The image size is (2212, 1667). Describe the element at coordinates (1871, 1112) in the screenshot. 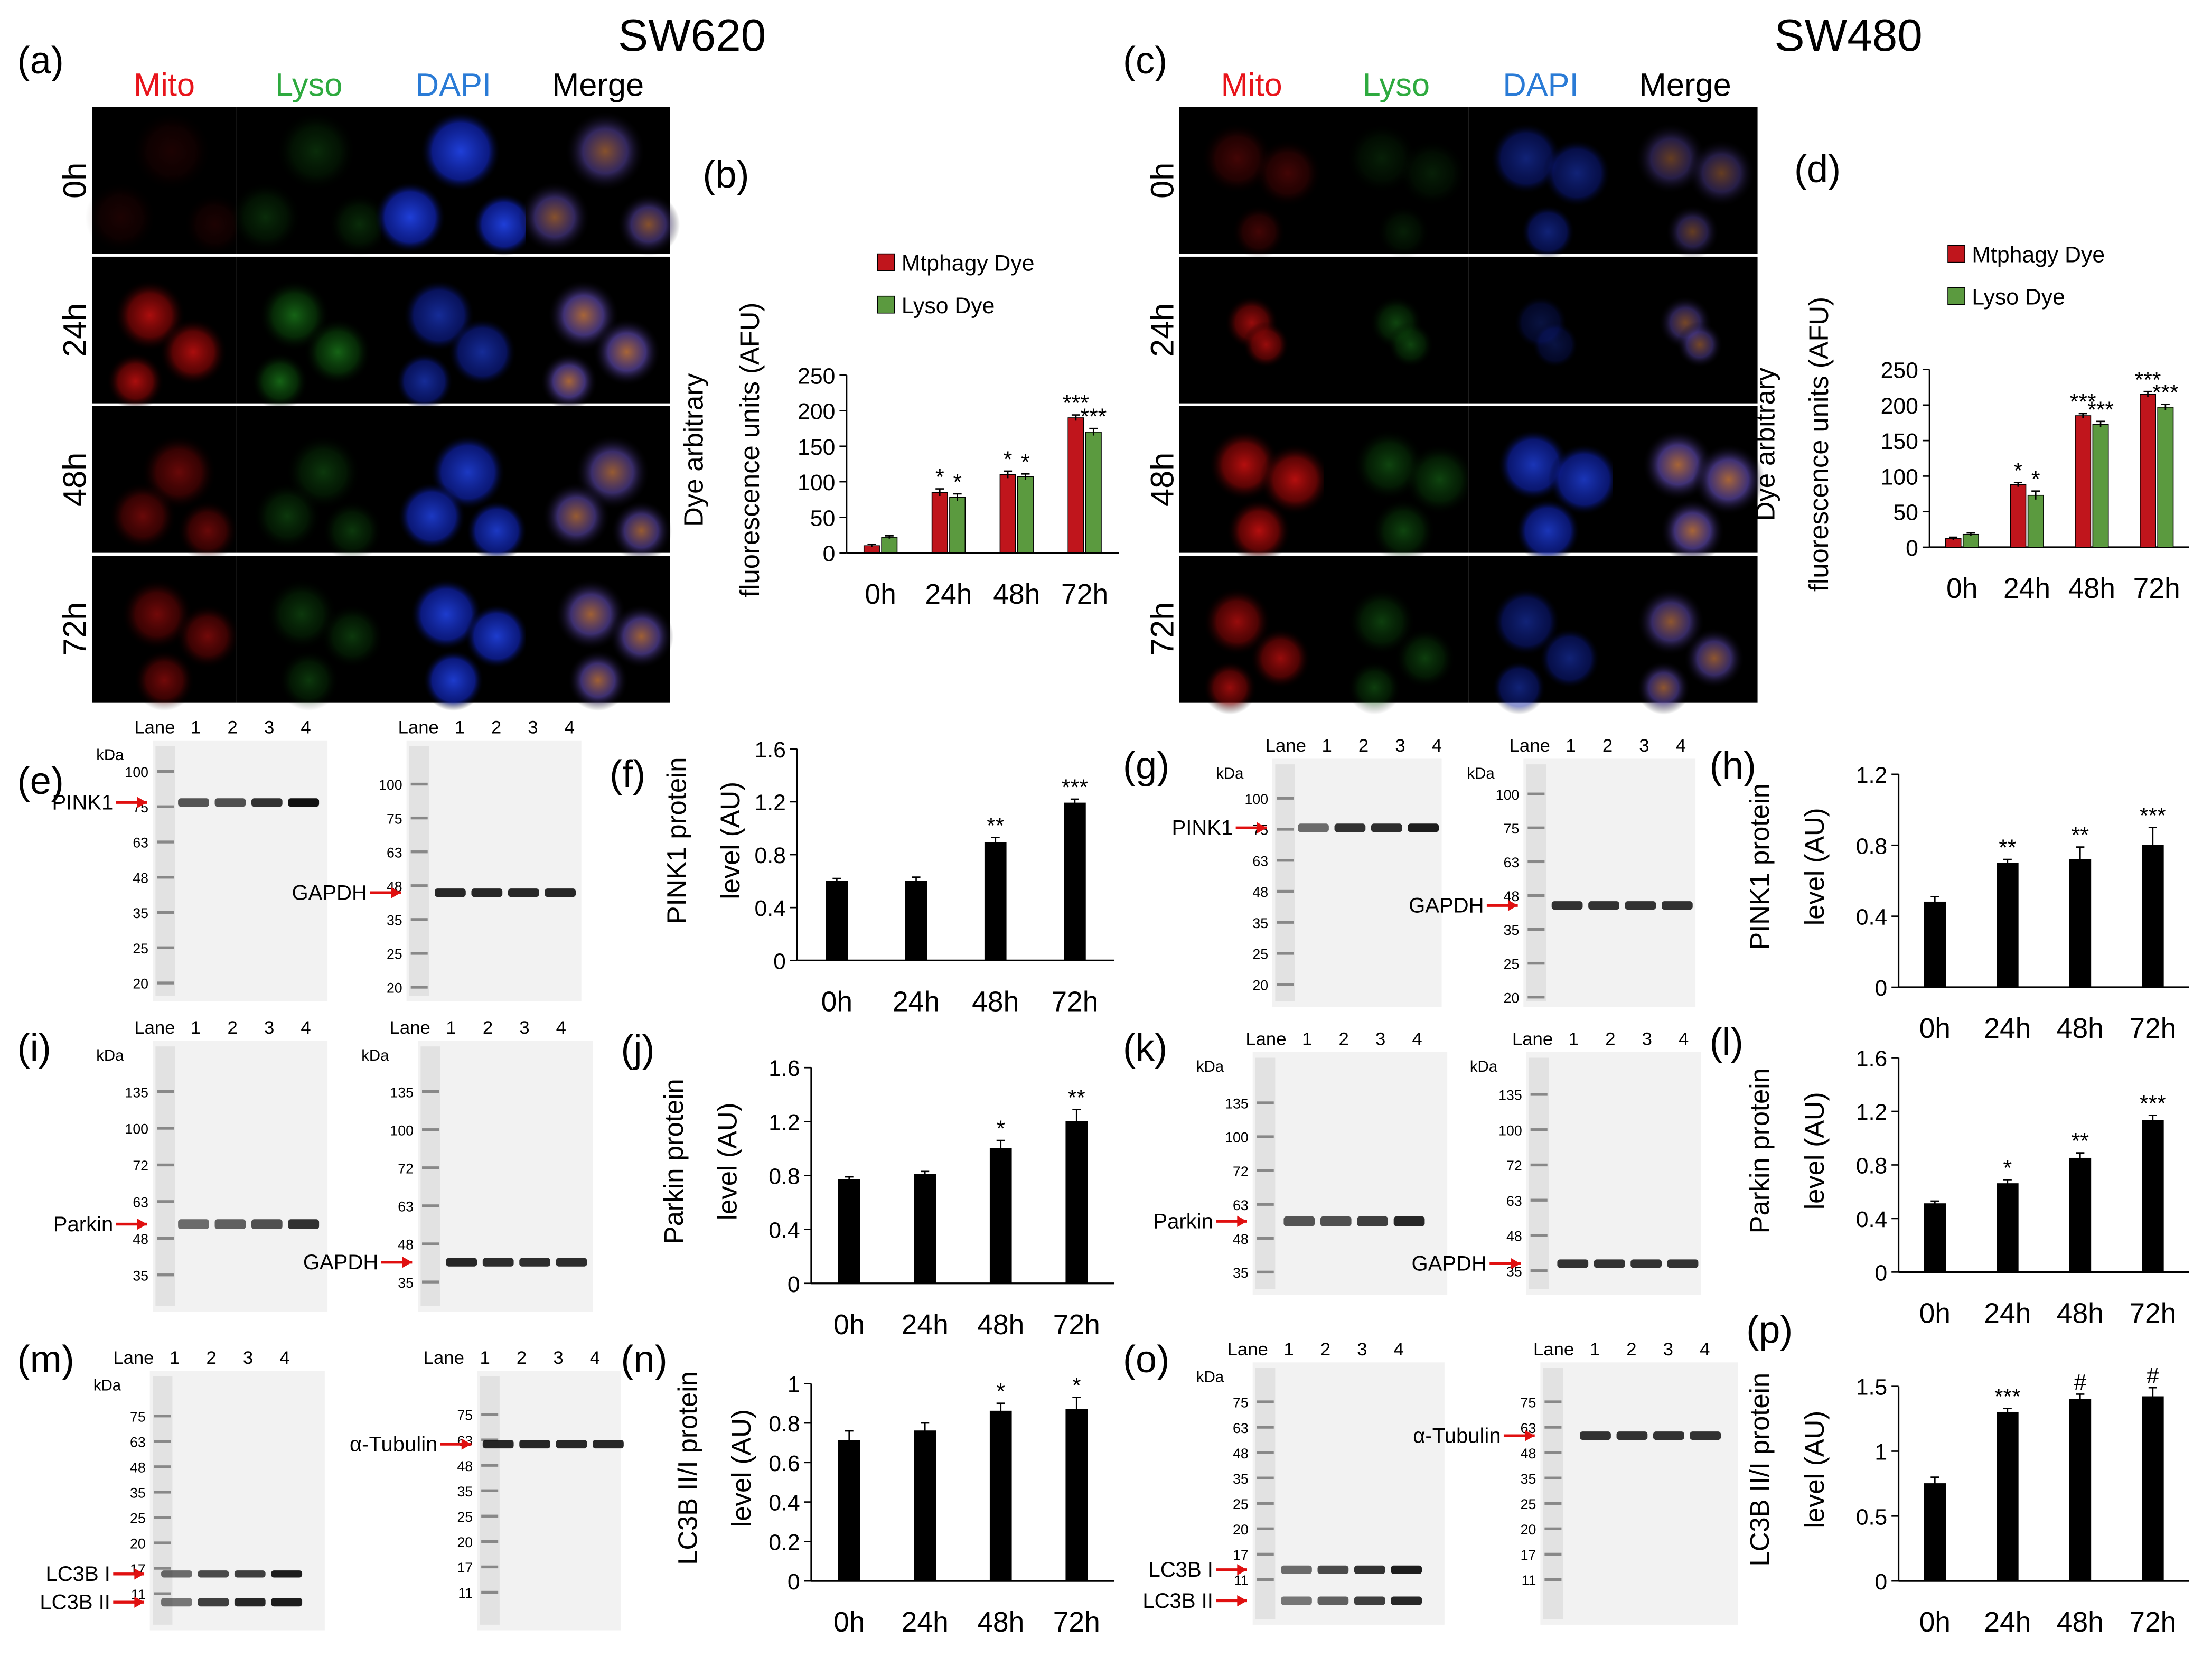

I see `y-tick-label: 1.2` at that location.